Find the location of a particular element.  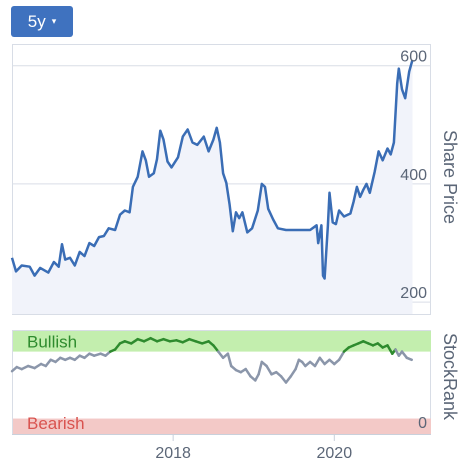

x-axis: 2018 2020 is located at coordinates (221, 448).